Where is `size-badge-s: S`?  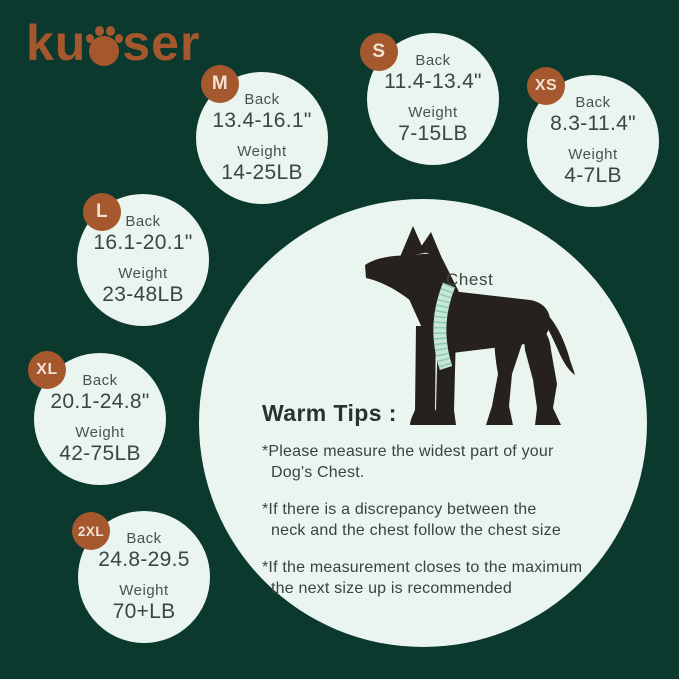
size-badge-s: S is located at coordinates (379, 52).